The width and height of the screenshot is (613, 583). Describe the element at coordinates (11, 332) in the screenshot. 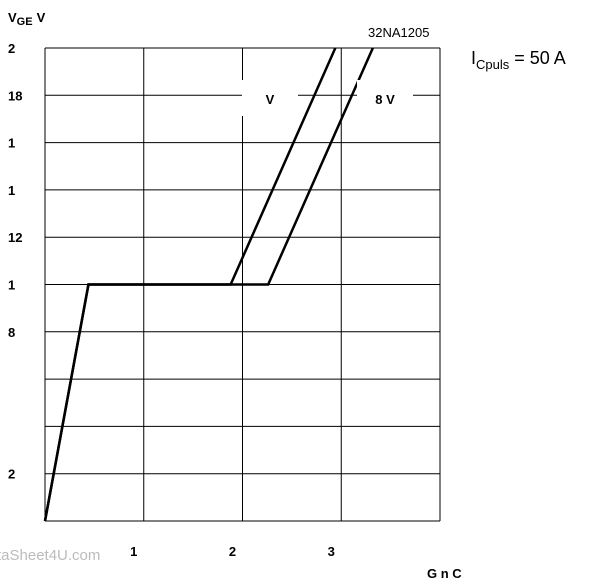

I see `y-tick-label: 8` at that location.